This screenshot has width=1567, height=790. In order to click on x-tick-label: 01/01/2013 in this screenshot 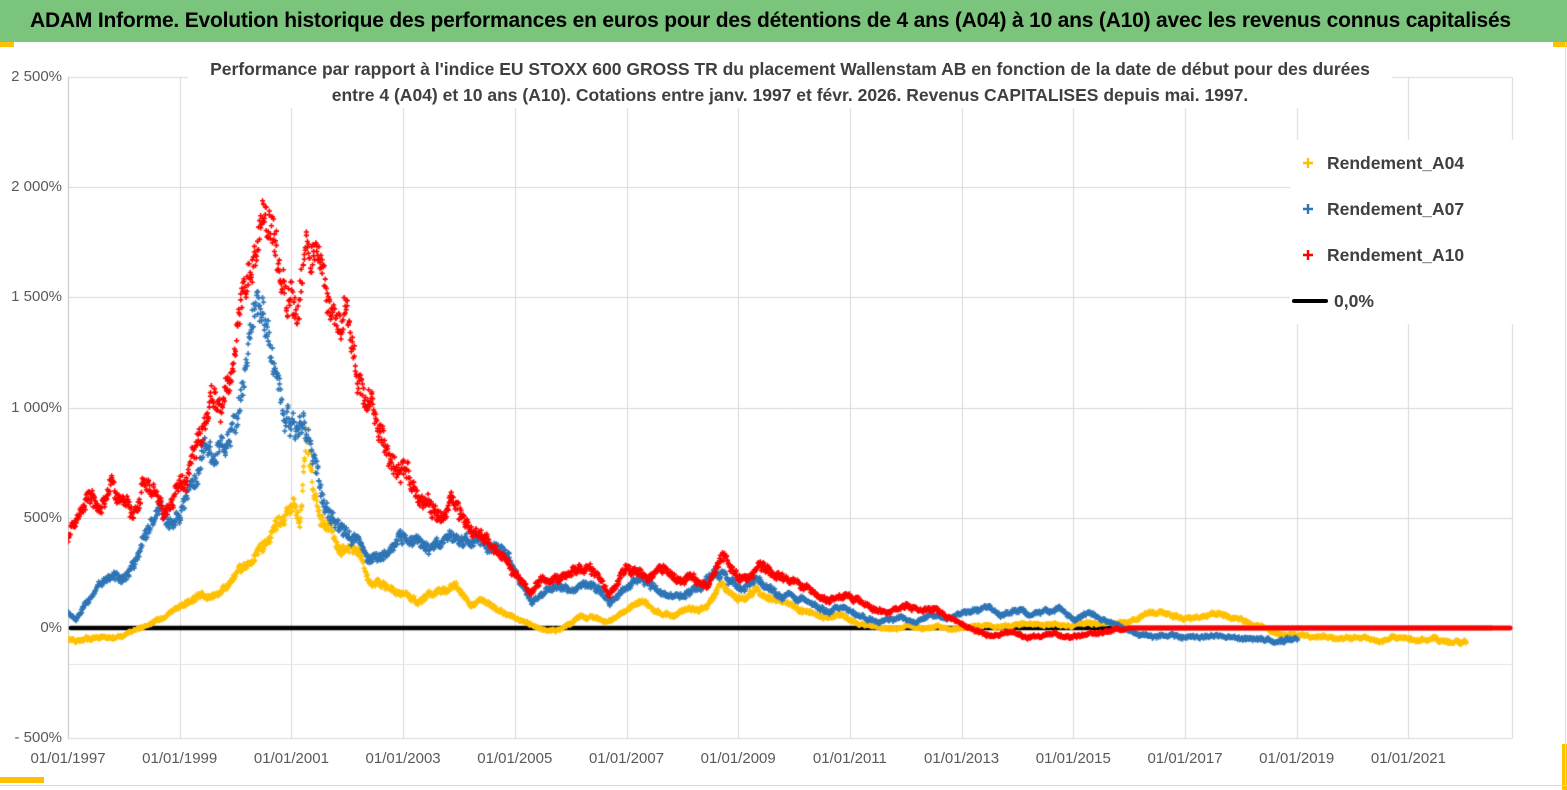, I will do `click(962, 758)`.